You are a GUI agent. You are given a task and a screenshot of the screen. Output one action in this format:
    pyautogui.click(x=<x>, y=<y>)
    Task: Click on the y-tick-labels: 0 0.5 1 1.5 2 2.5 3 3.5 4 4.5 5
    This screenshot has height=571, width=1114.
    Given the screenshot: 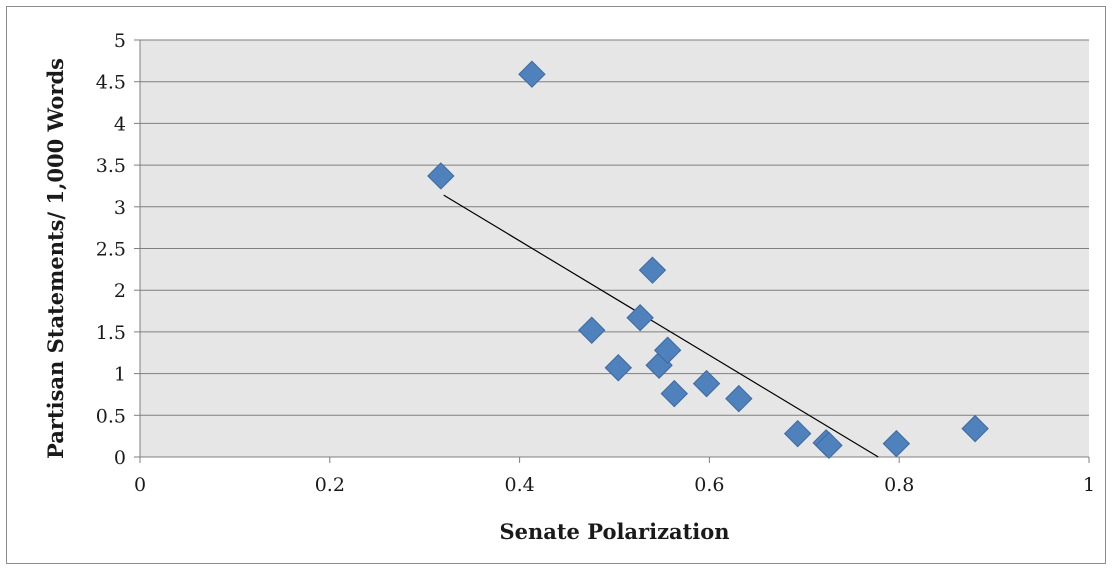 What is the action you would take?
    pyautogui.click(x=111, y=249)
    